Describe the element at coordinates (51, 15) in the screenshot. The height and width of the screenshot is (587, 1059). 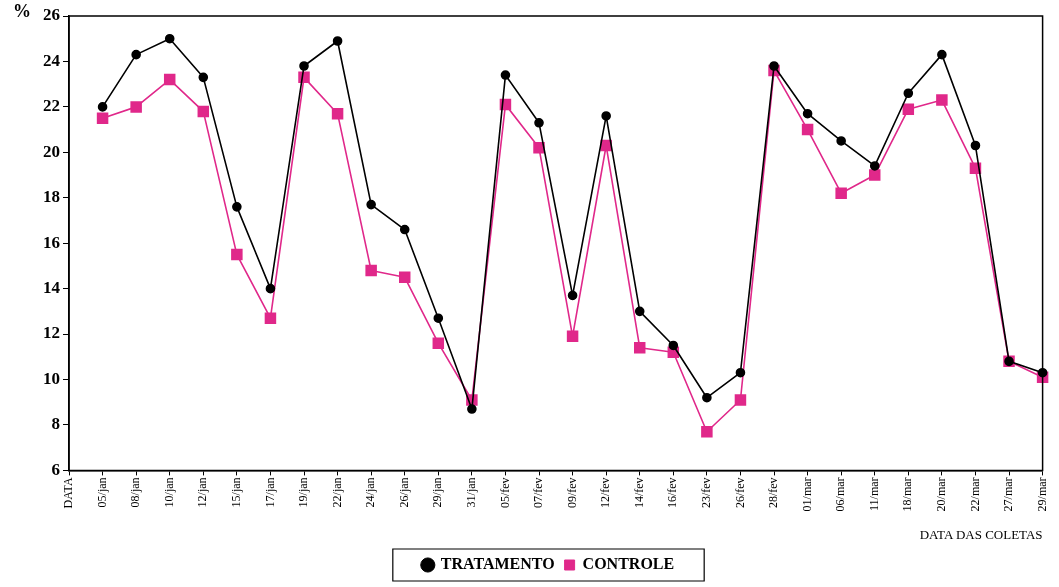
I see `y-tick-label: 26` at that location.